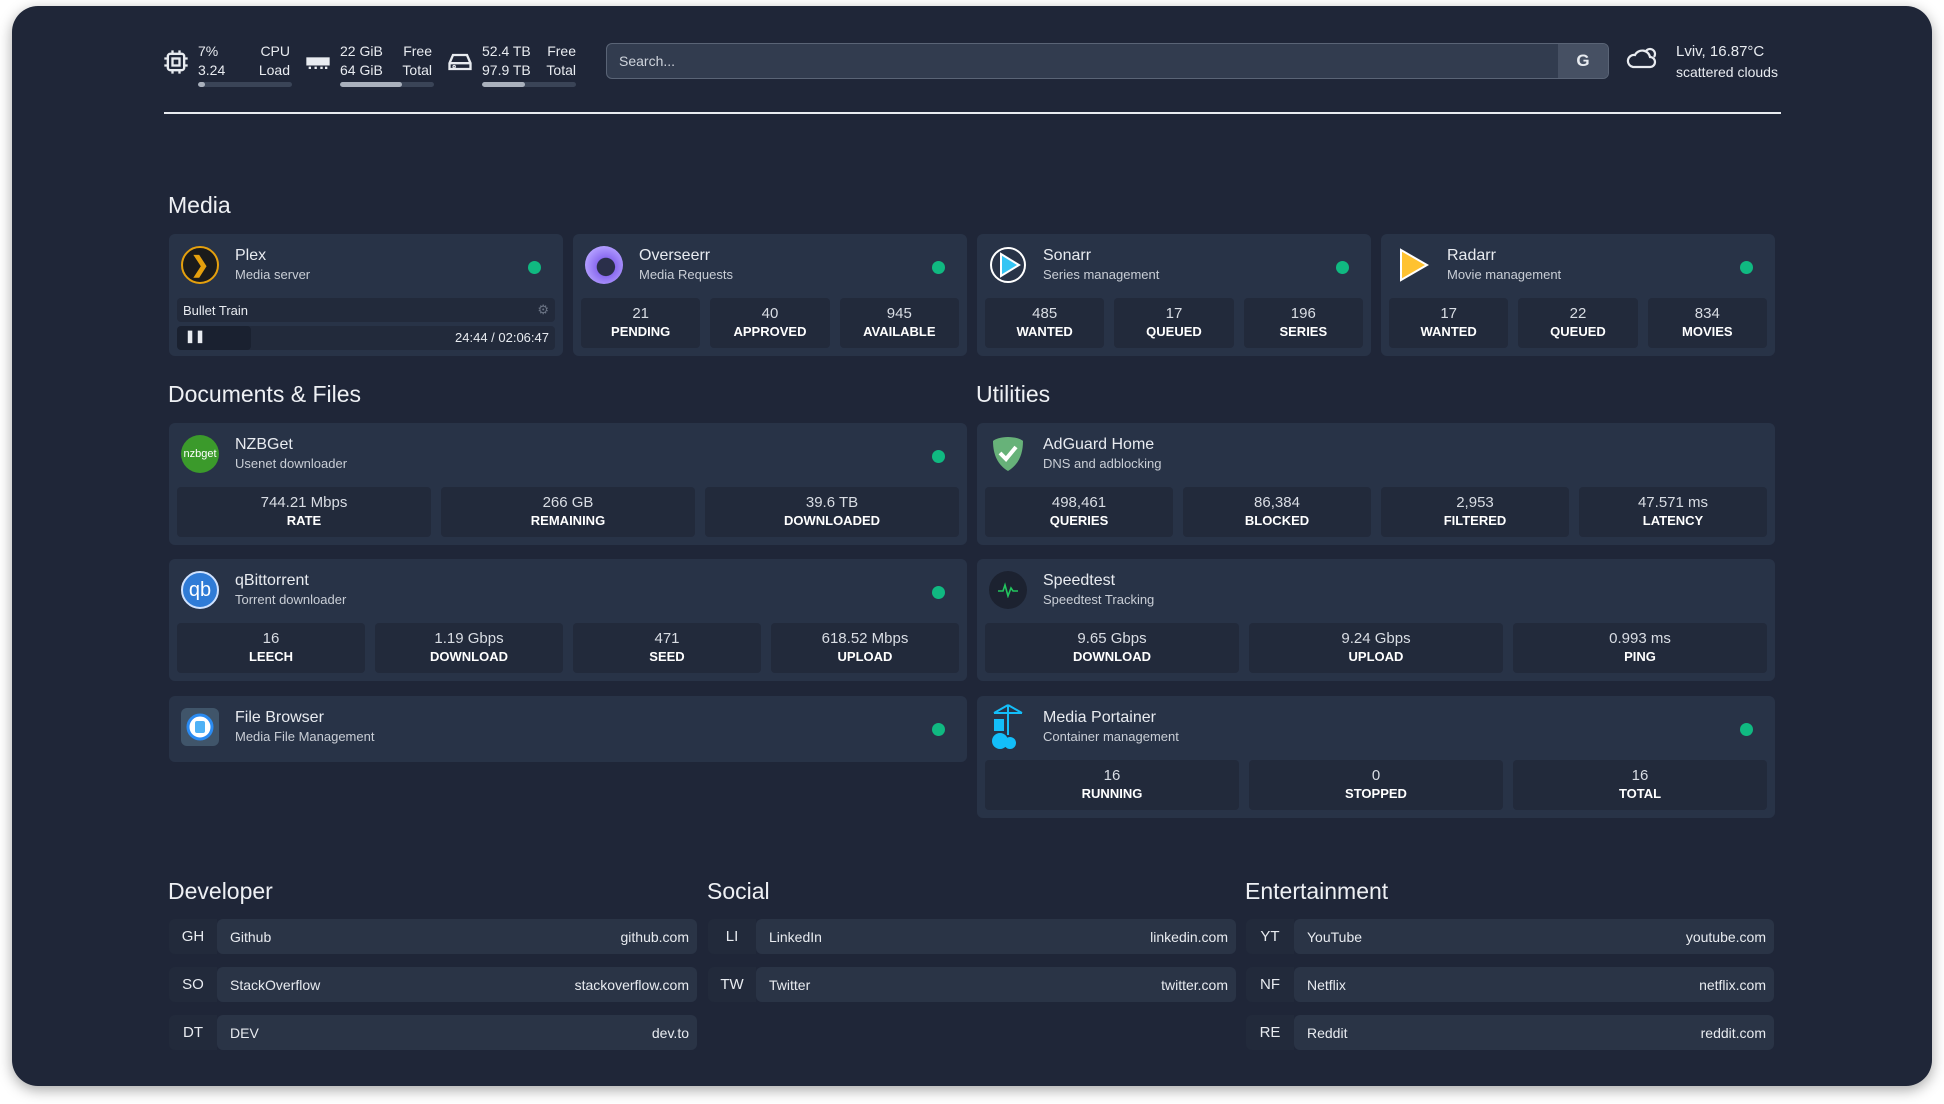 The width and height of the screenshot is (1944, 1104). What do you see at coordinates (568, 520) in the screenshot?
I see `stat-label: REMAINING` at bounding box center [568, 520].